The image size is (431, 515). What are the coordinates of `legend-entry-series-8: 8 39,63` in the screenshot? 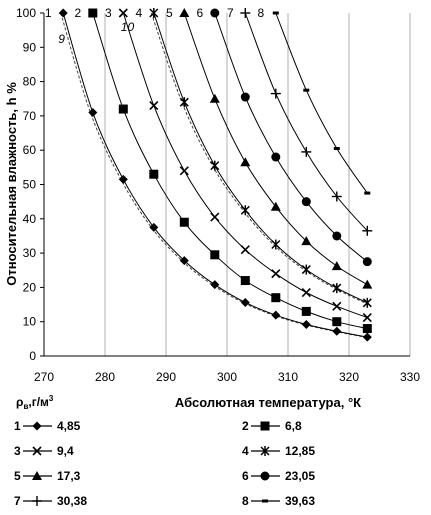 It's located at (278, 501).